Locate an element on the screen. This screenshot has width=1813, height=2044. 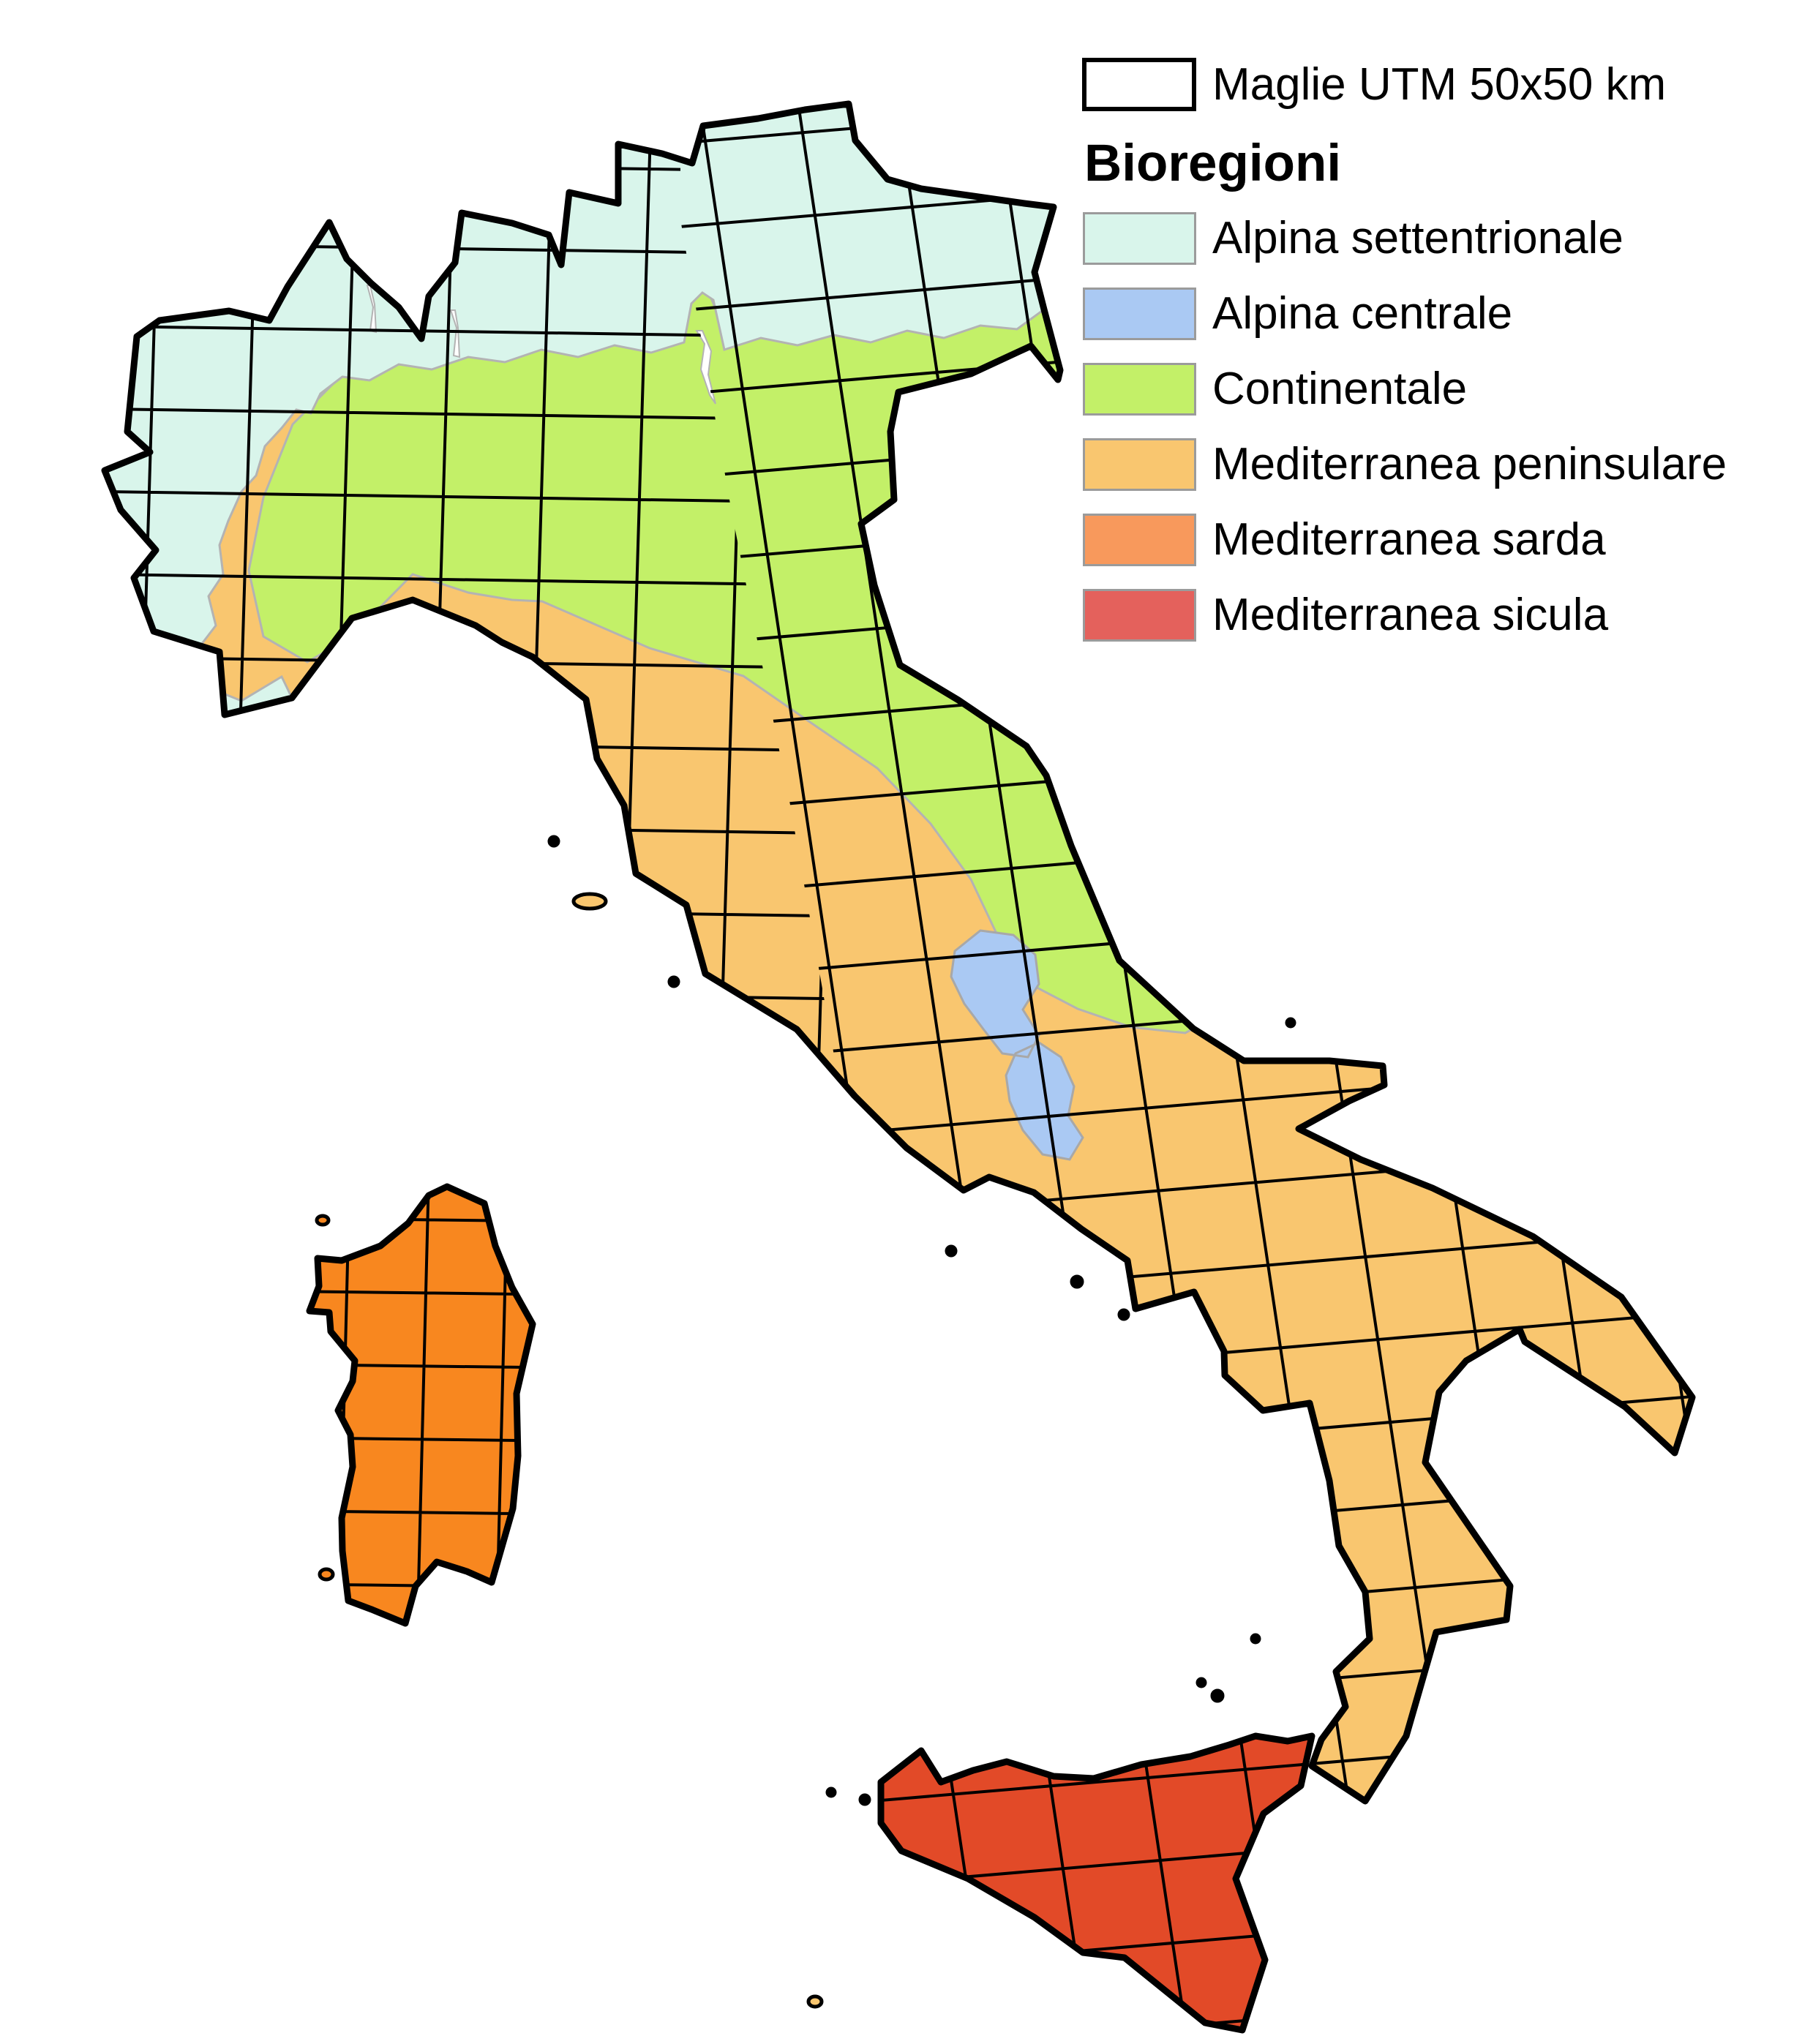
island-favignana is located at coordinates (864, 1799).